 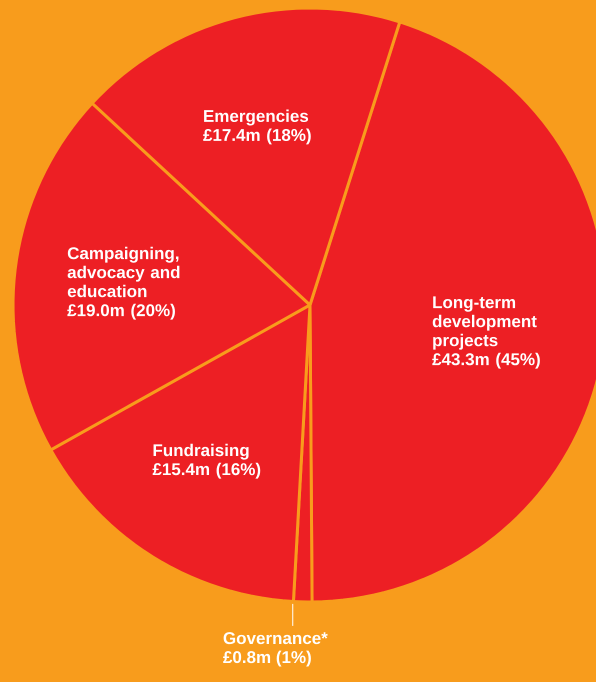 What do you see at coordinates (267, 658) in the screenshot?
I see `data-label: £0.8m (1%)` at bounding box center [267, 658].